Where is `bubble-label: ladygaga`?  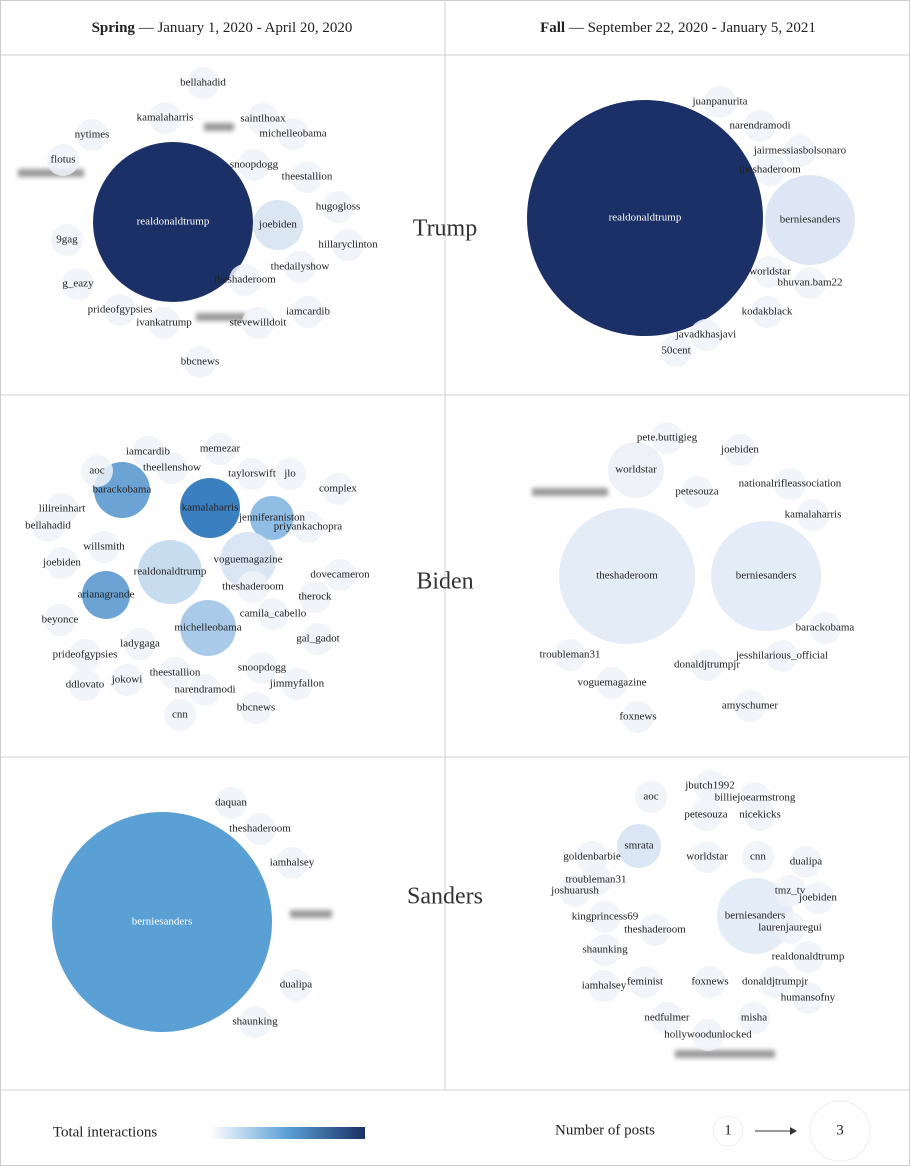 bubble-label: ladygaga is located at coordinates (140, 644).